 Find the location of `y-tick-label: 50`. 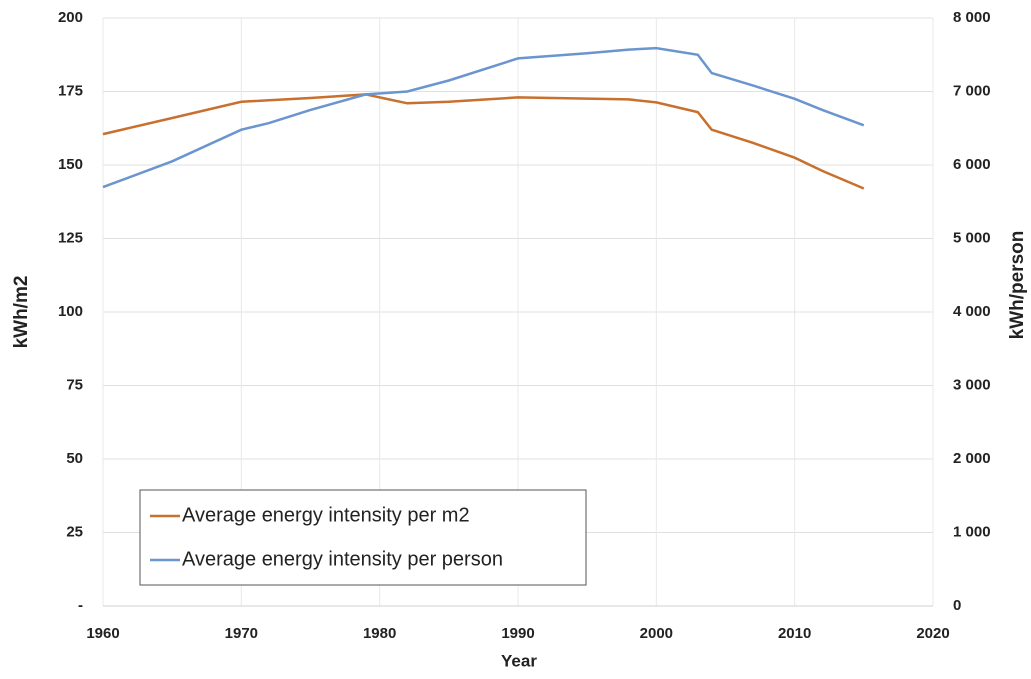

y-tick-label: 50 is located at coordinates (74, 458).